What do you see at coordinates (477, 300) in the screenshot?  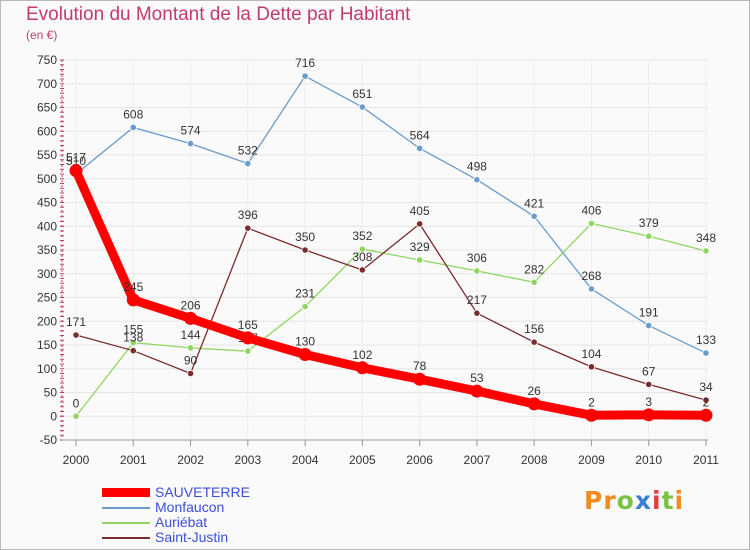 I see `data-label: 217` at bounding box center [477, 300].